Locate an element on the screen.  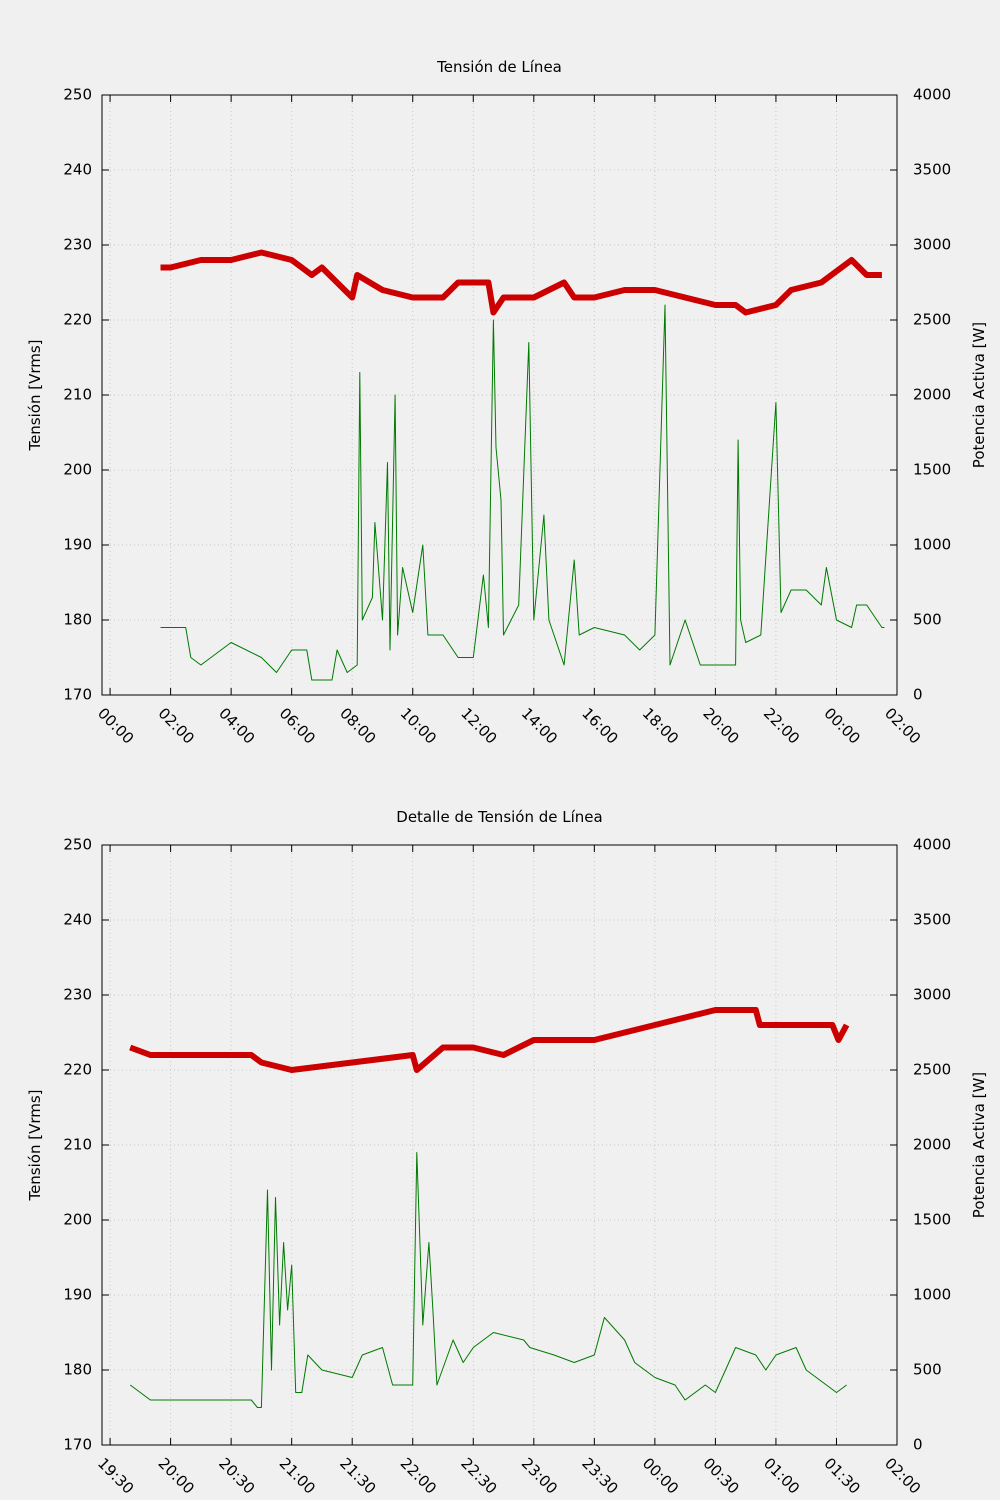
x-tick-label: 00:30 is located at coordinates (720, 1475).